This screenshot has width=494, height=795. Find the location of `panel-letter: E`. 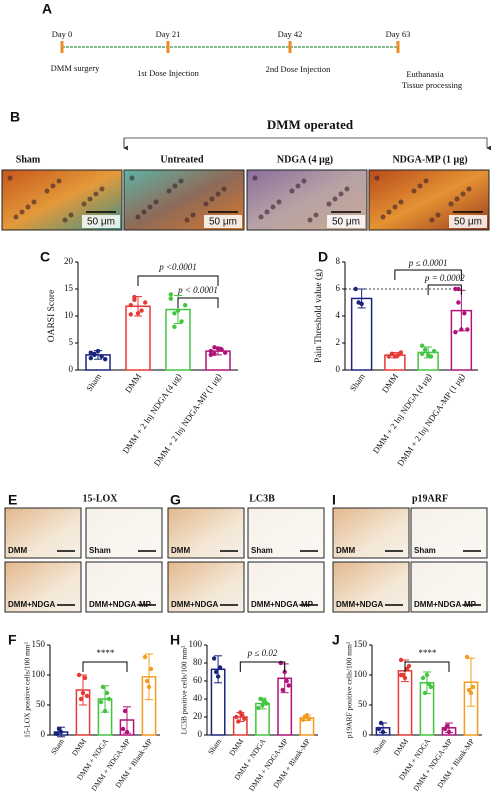

panel-letter: E is located at coordinates (12, 500).